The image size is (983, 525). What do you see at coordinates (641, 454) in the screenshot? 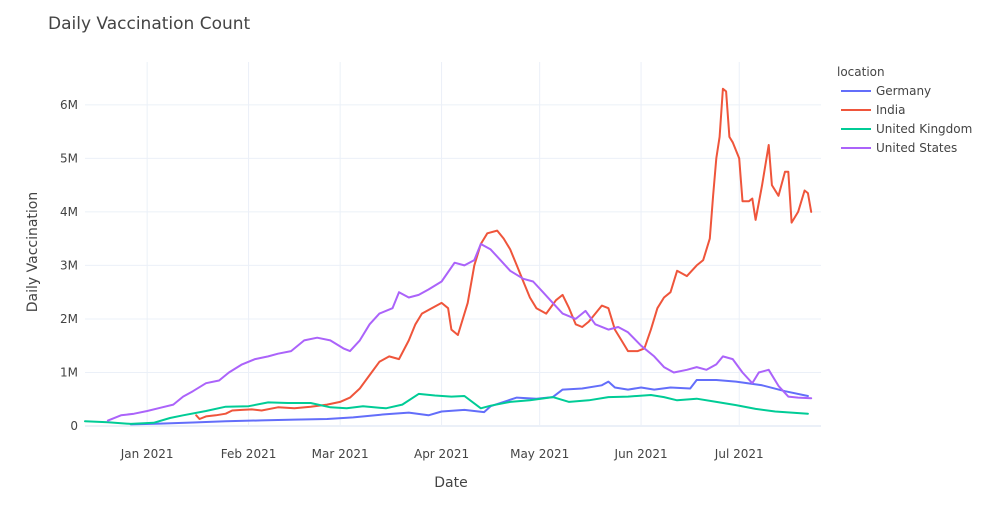
I see `x-tick-label: Jun 2021` at bounding box center [641, 454].